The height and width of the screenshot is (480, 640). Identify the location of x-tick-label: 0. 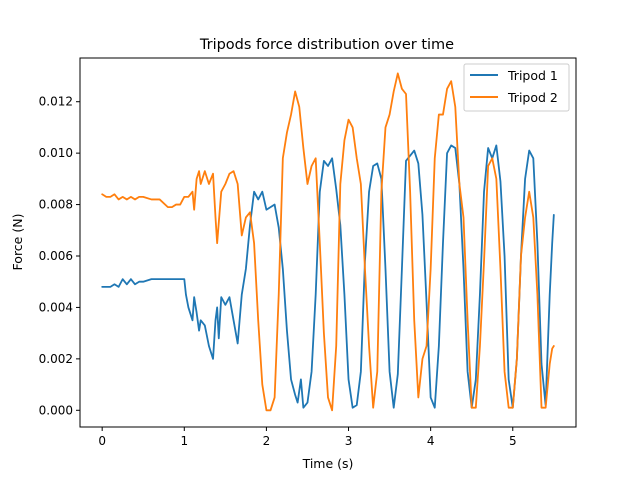
(102, 441).